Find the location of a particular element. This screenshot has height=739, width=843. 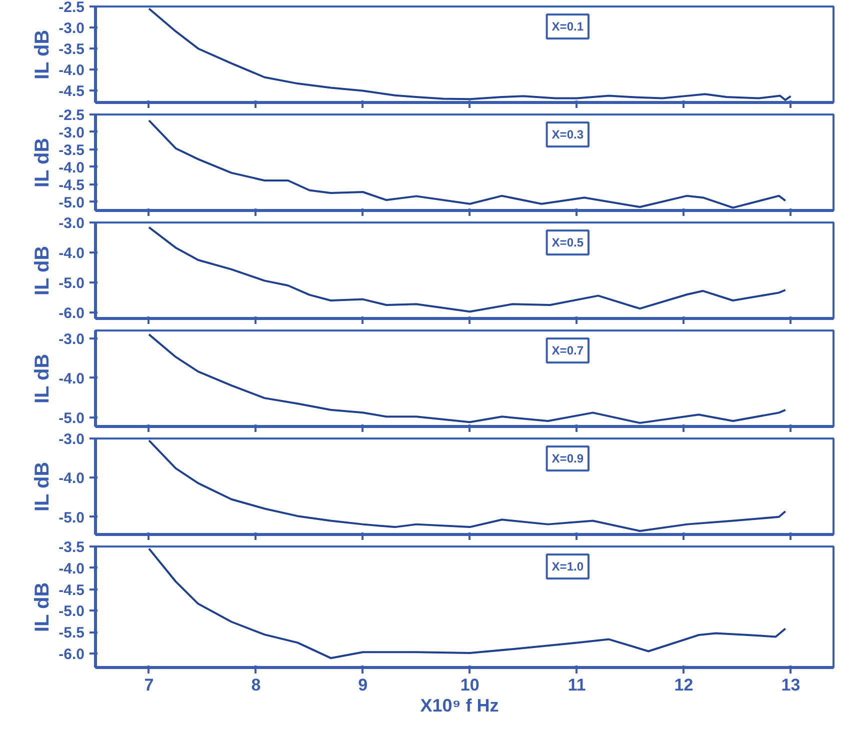

y-tick-label: -5.5 is located at coordinates (71, 633).